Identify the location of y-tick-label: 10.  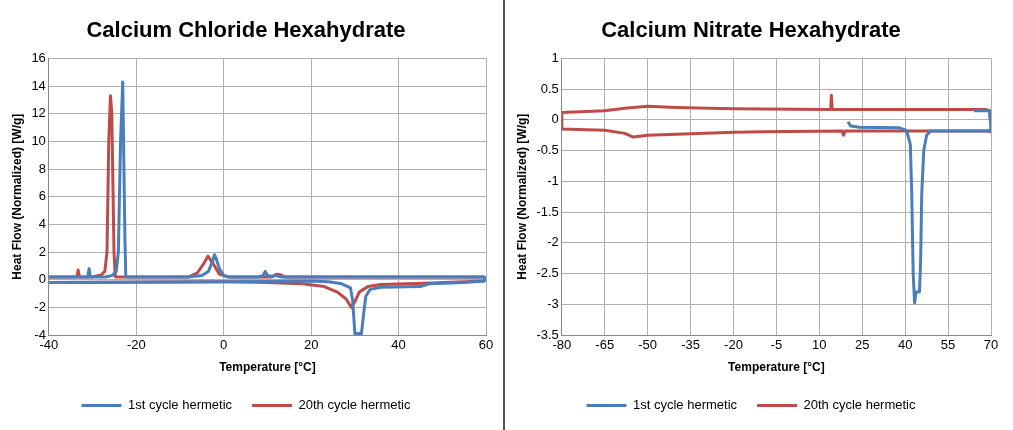
(38, 140).